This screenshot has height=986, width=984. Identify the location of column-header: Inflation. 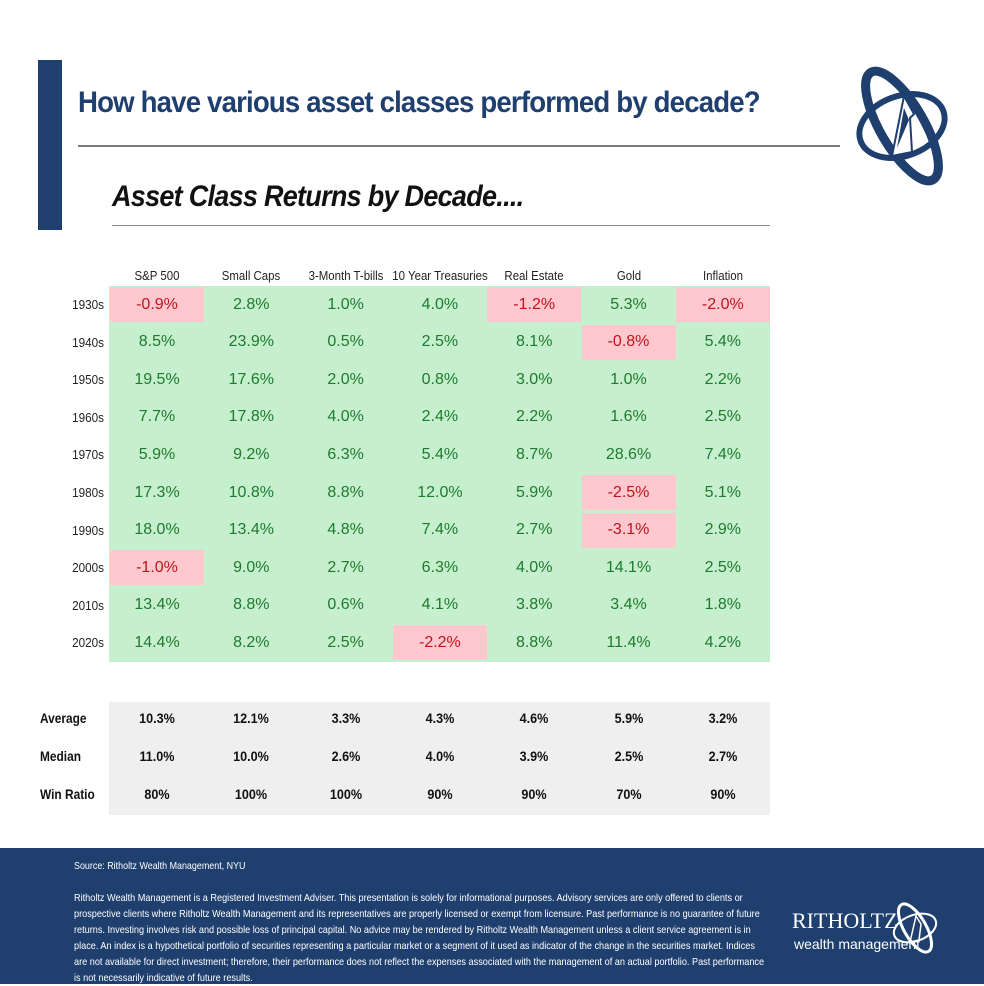
(722, 275).